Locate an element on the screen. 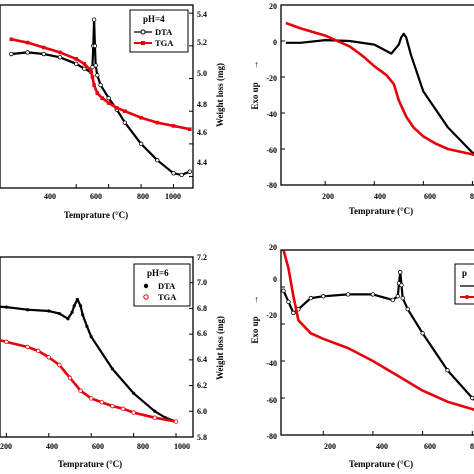 This screenshot has height=474, width=474. y-tick: 6.4 is located at coordinates (202, 359).